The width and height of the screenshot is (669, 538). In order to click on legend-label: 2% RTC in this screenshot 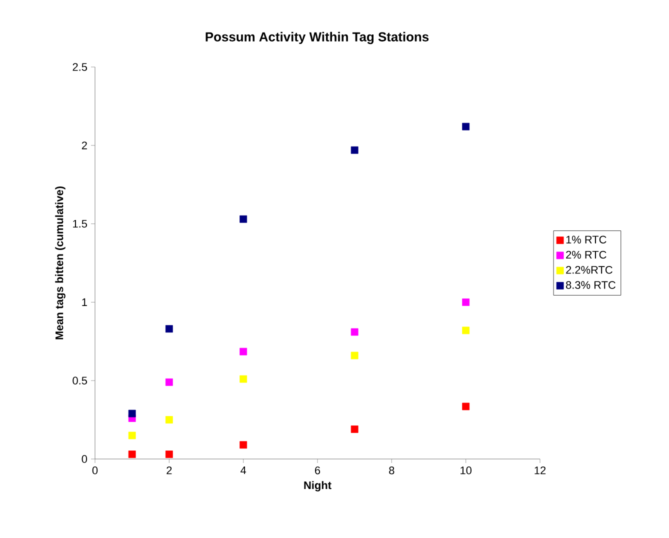, I will do `click(586, 254)`.